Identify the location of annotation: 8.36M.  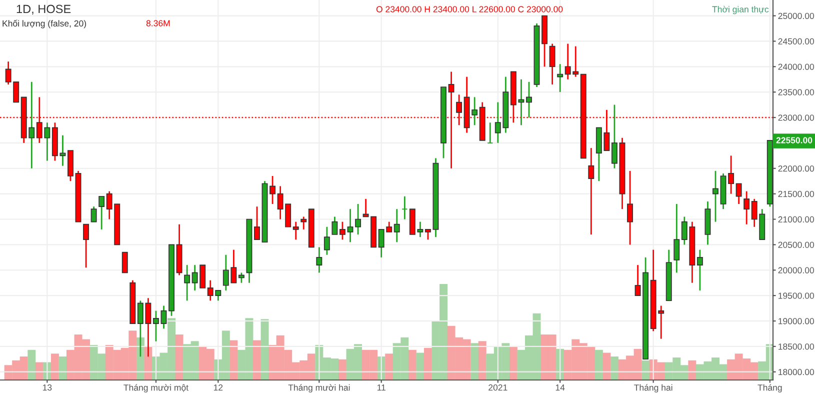
(158, 23).